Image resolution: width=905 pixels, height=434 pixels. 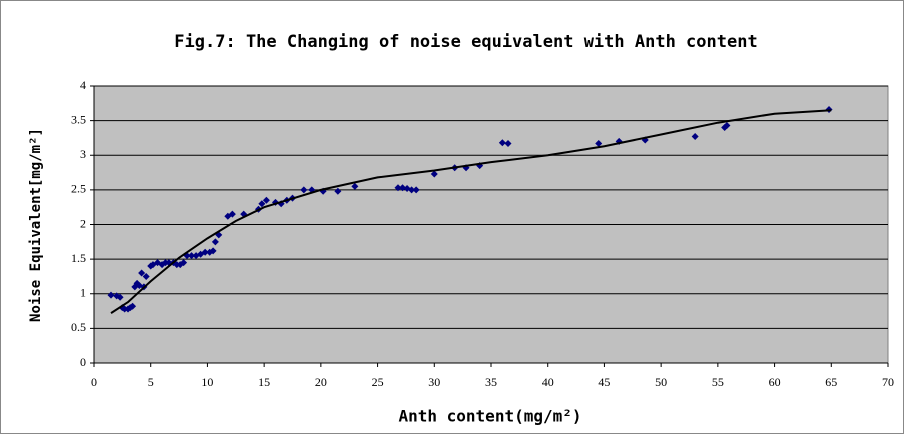 I want to click on y-tick-label: 1, so click(x=83, y=293).